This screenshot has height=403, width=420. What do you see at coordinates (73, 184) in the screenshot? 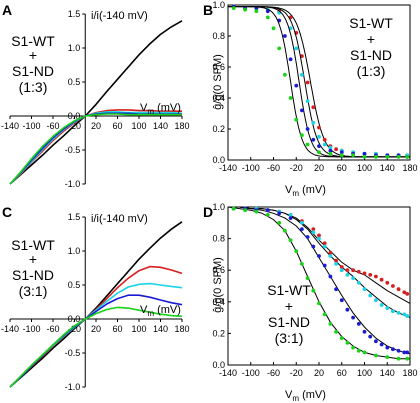
I see `panel-a-y-tick-label: -1.0` at bounding box center [73, 184].